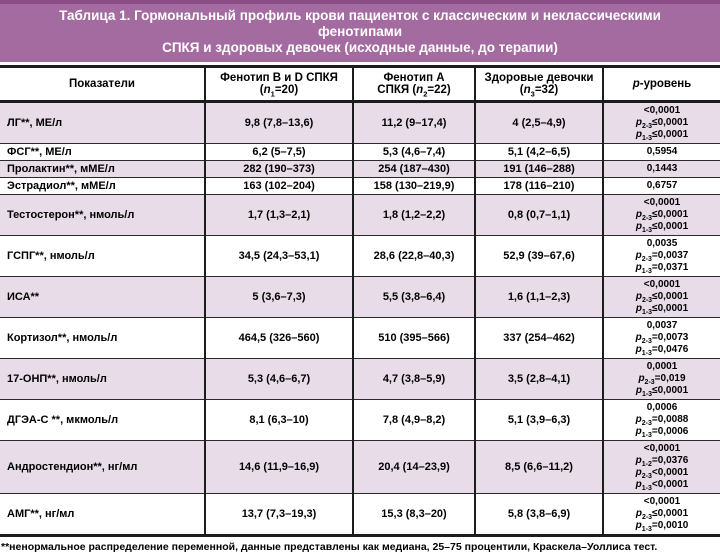 The image size is (720, 560). I want to click on p-value-text: 0,5954, so click(662, 151).